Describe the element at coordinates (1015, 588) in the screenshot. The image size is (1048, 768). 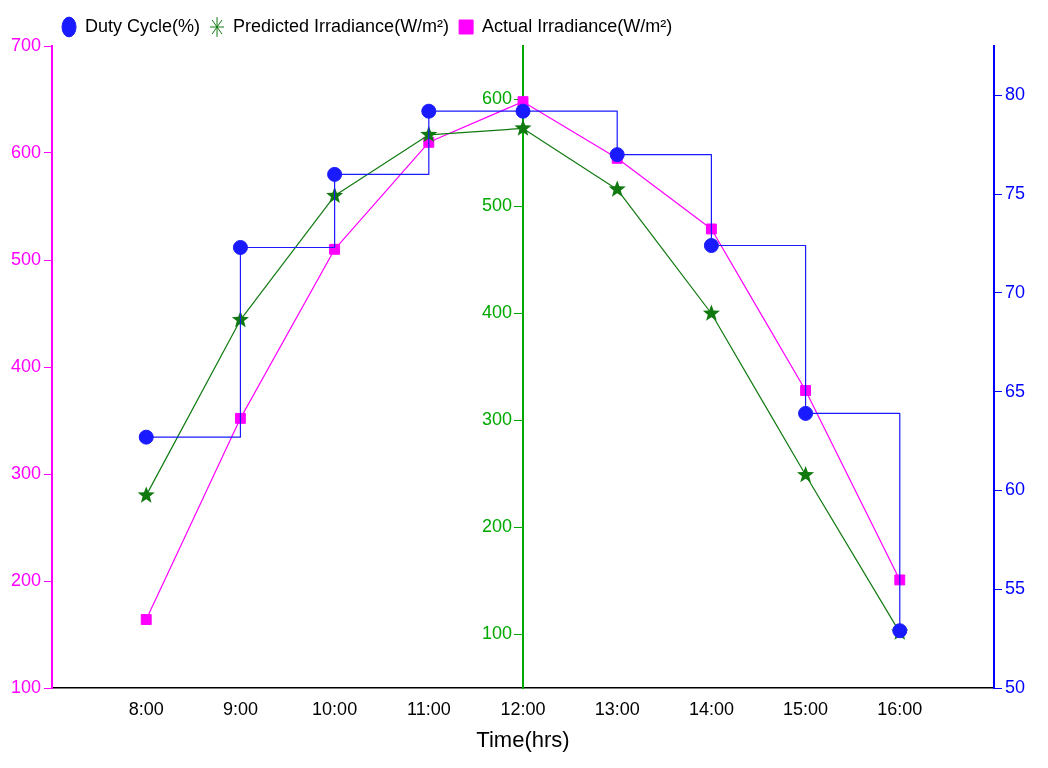
I see `y3-tick-label: 55` at that location.